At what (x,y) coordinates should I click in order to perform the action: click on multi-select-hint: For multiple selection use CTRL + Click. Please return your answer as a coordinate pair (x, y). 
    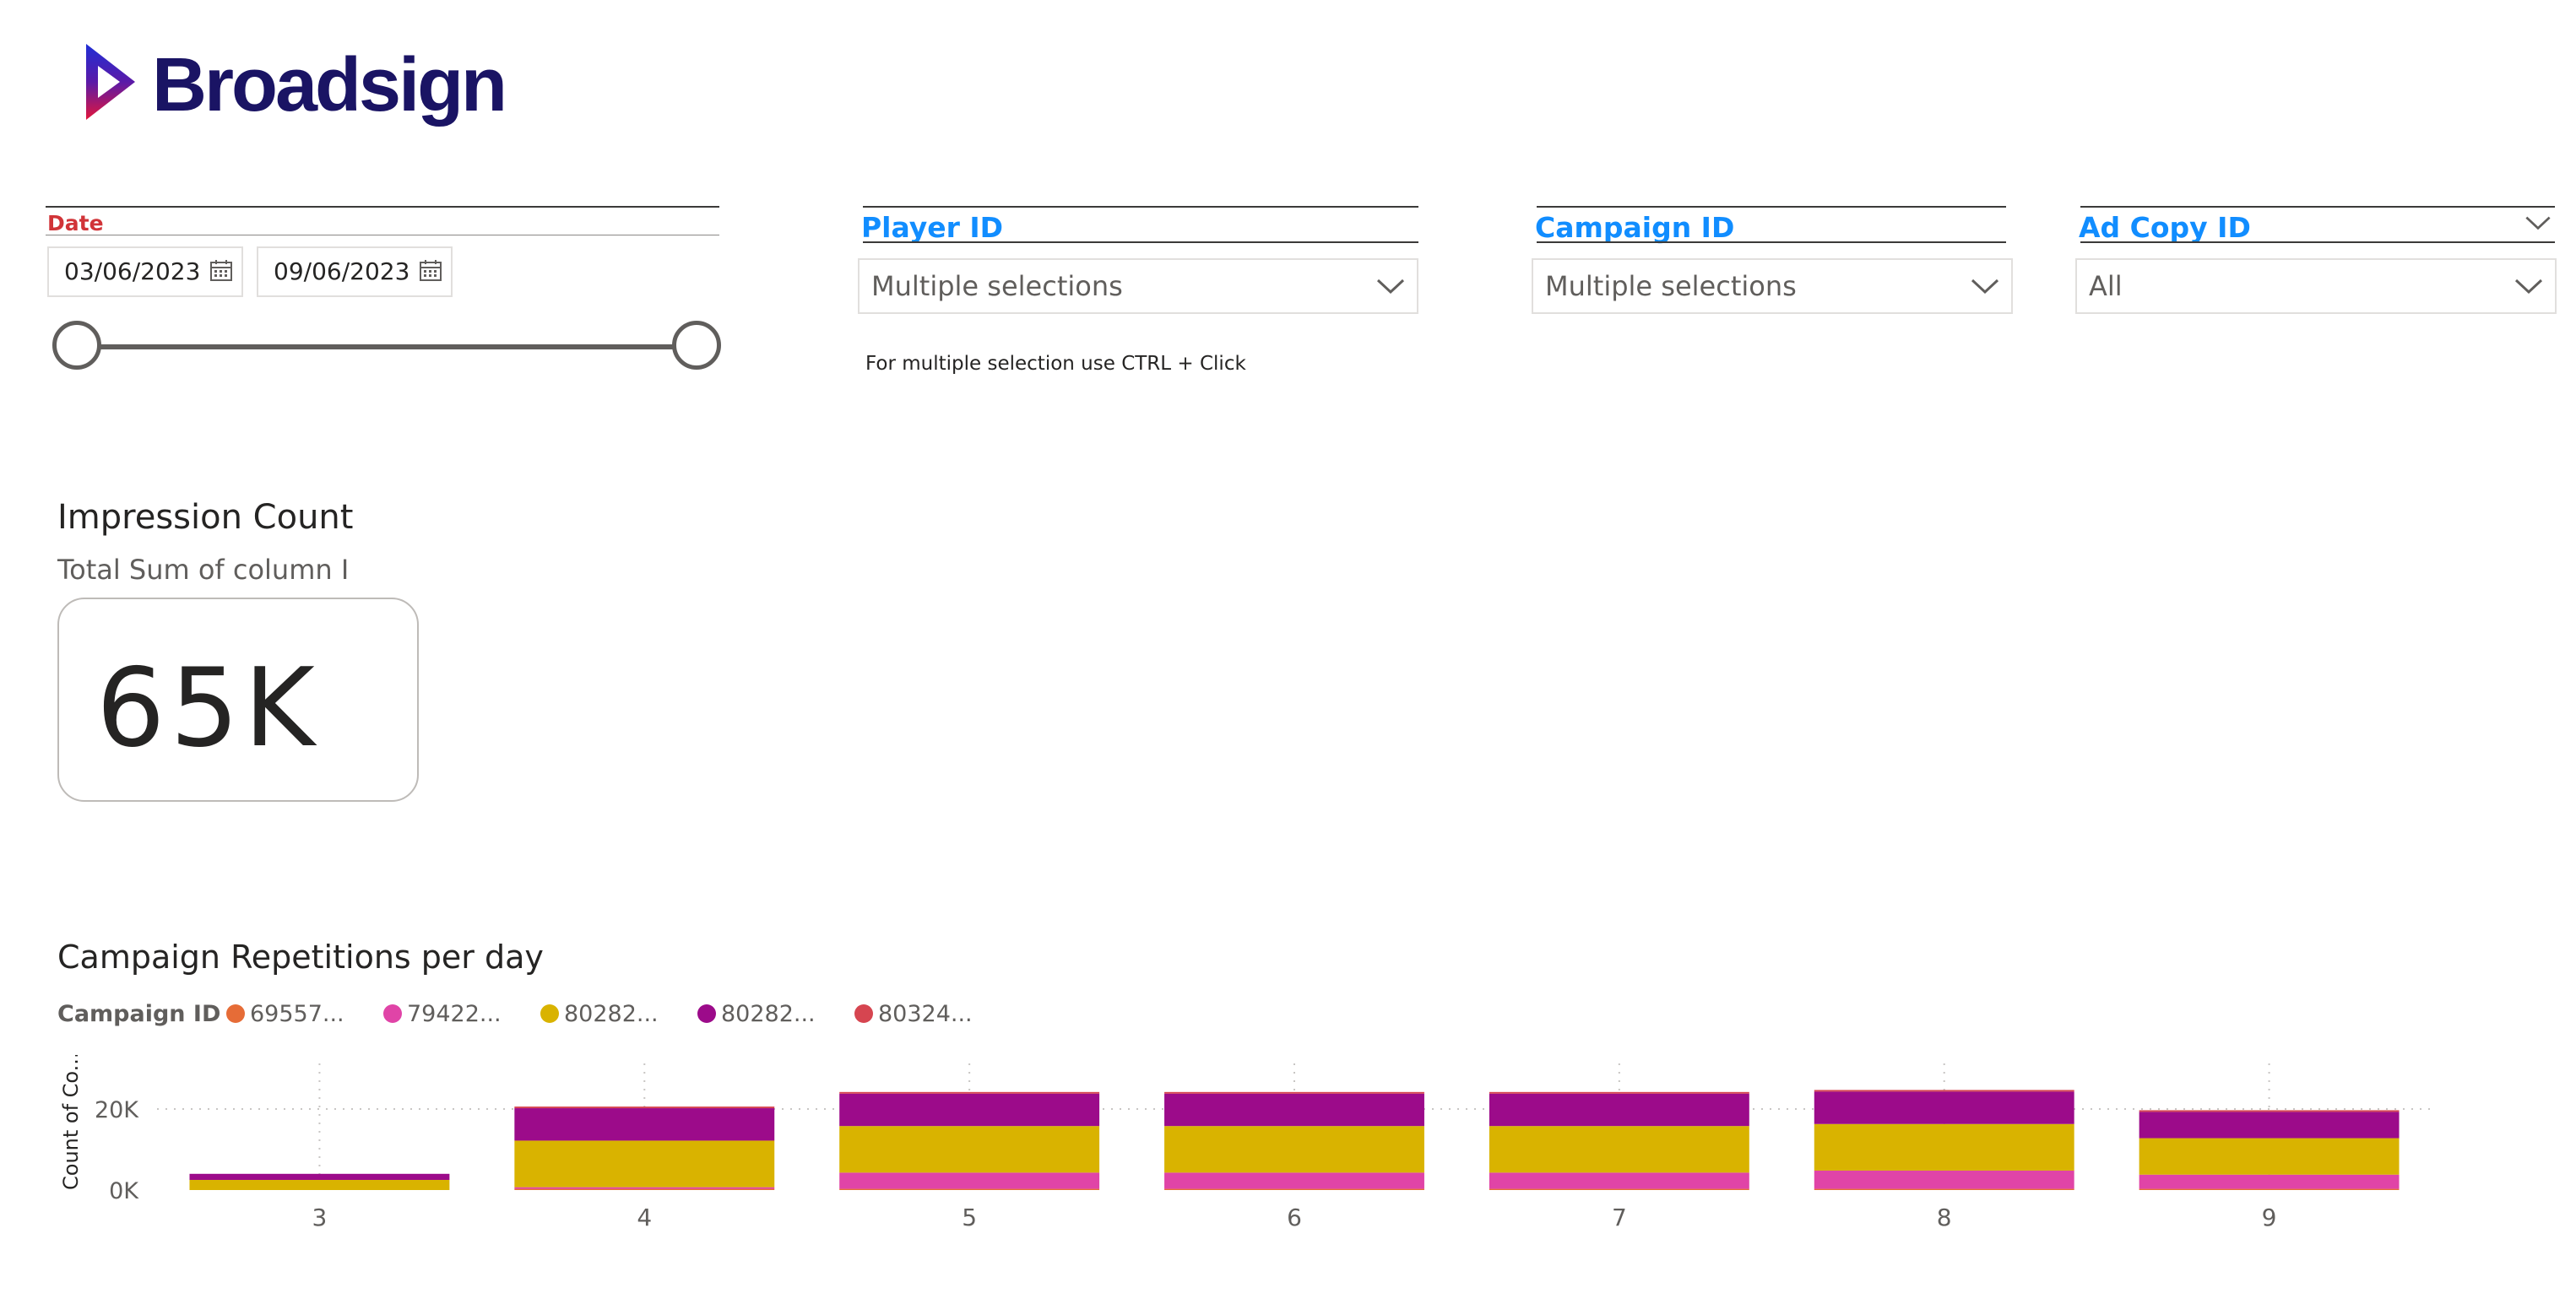
    Looking at the image, I should click on (1055, 364).